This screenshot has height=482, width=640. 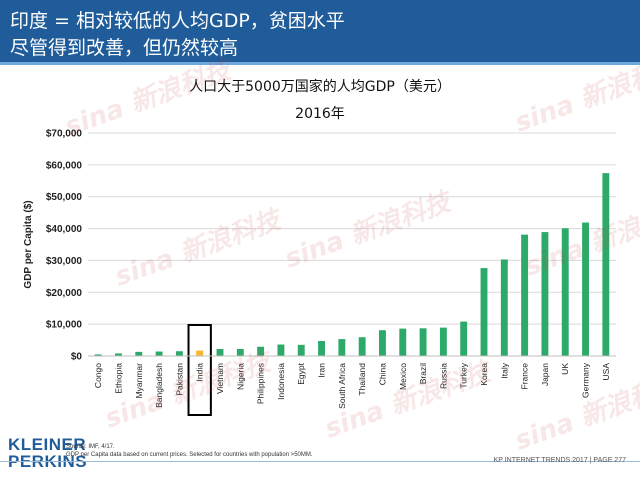 What do you see at coordinates (403, 376) in the screenshot?
I see `x-tick-label: Mexico` at bounding box center [403, 376].